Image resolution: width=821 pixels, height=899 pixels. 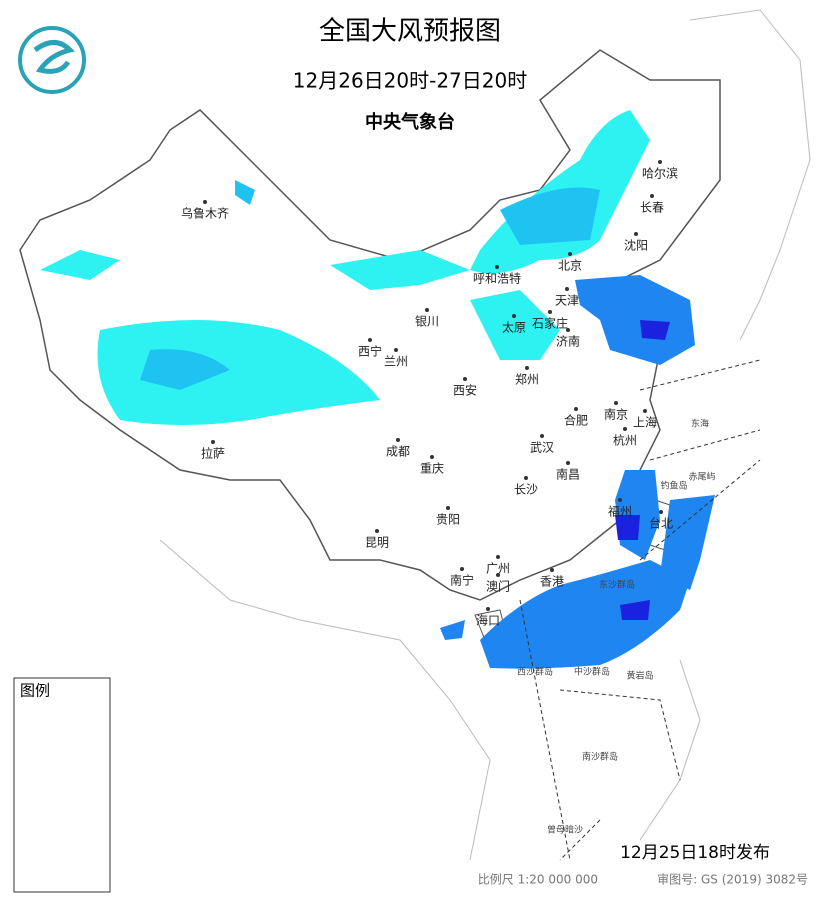 I want to click on legend-title: 图例, so click(x=35, y=691).